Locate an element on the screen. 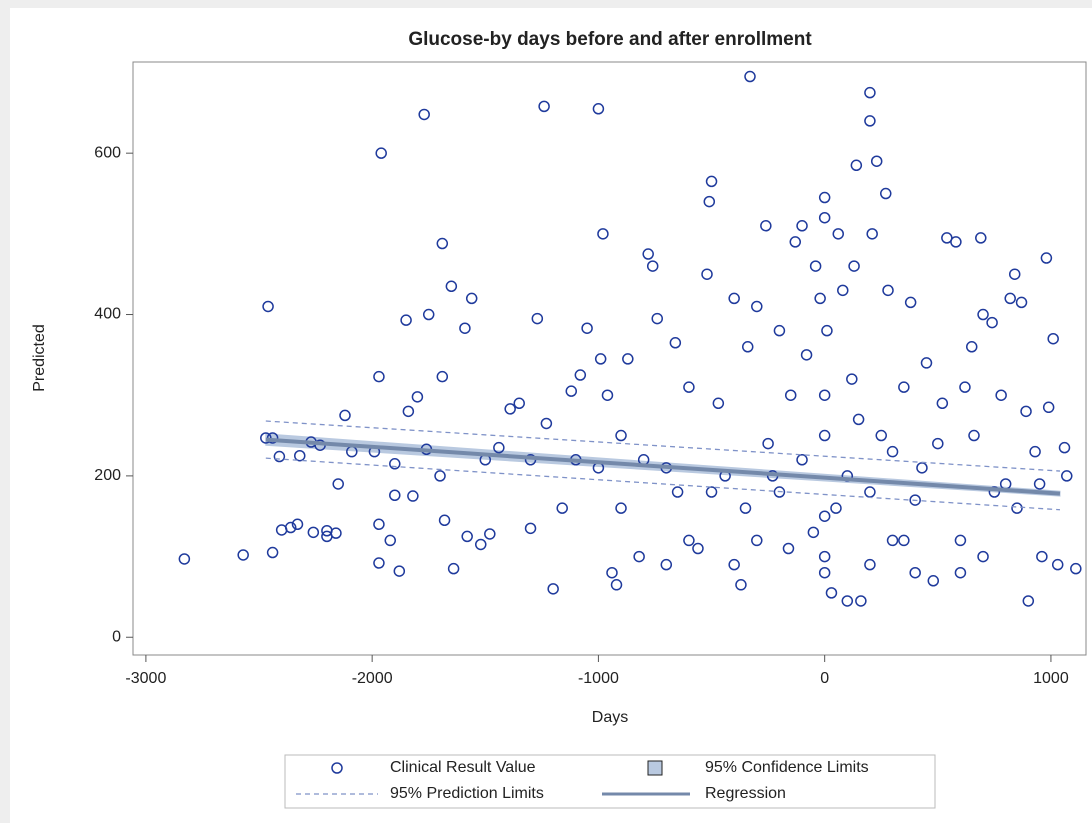 The width and height of the screenshot is (1092, 823). x-tick-label: -1000 is located at coordinates (598, 678).